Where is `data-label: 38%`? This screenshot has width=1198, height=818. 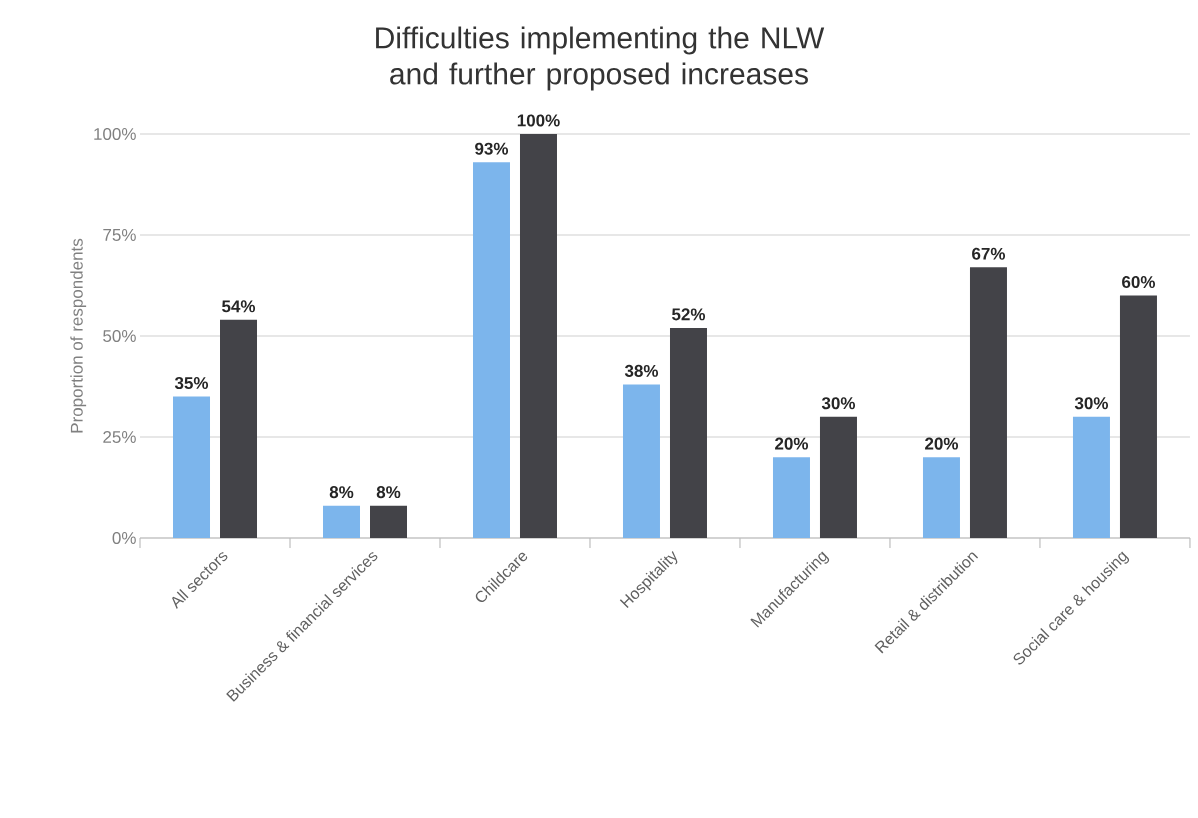 data-label: 38% is located at coordinates (641, 370).